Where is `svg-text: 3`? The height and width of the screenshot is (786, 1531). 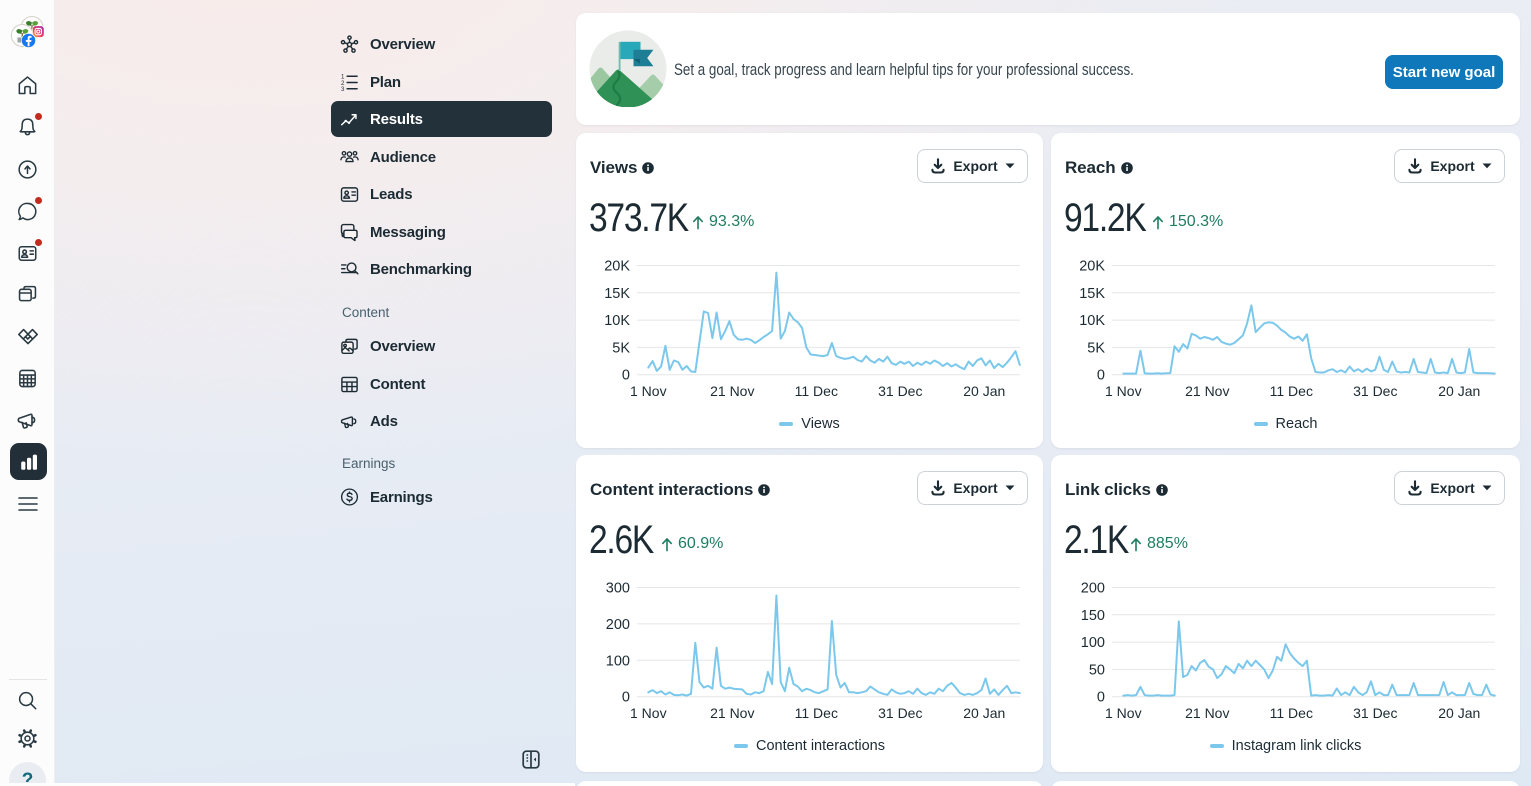
svg-text: 3 is located at coordinates (343, 89).